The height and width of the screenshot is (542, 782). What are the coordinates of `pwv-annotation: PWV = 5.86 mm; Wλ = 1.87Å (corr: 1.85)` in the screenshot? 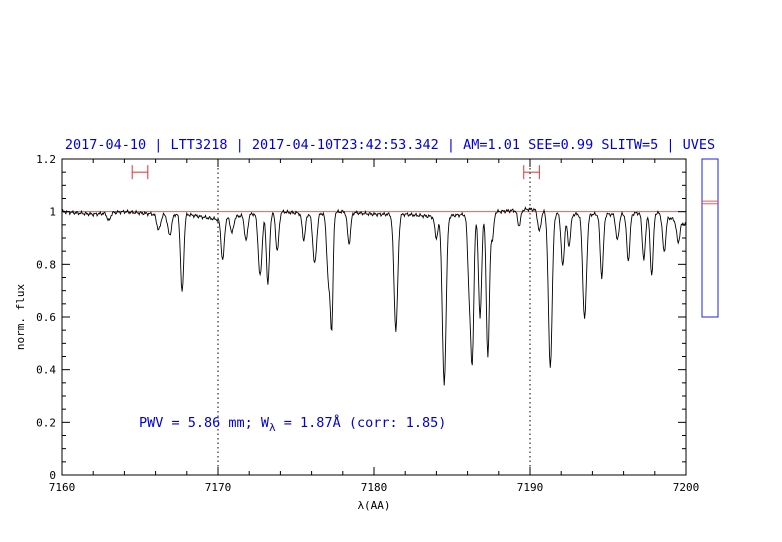 It's located at (292, 424).